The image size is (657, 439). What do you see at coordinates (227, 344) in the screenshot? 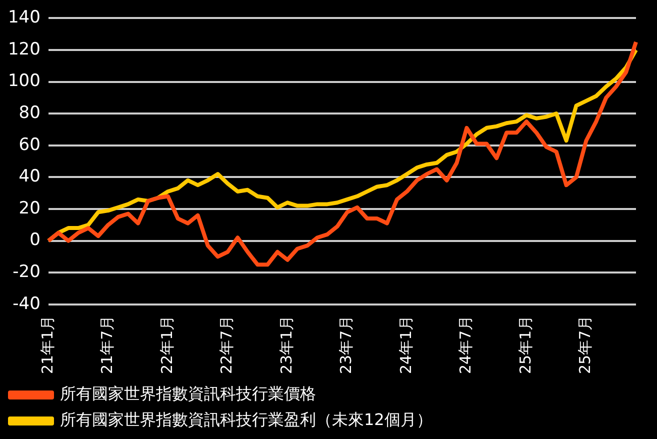
I see `x-tick-label: 22年7月` at bounding box center [227, 344].